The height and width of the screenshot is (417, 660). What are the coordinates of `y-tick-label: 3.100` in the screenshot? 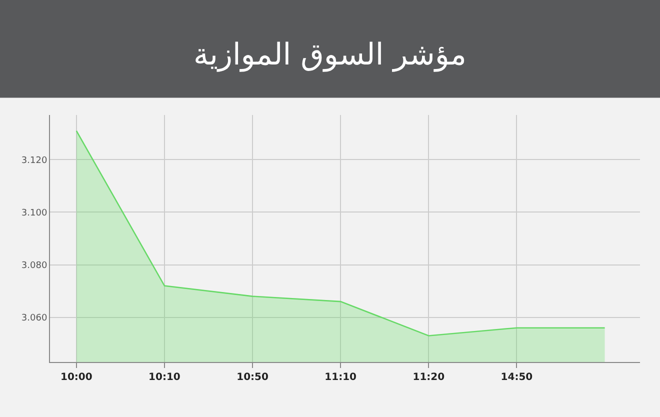 It's located at (34, 213).